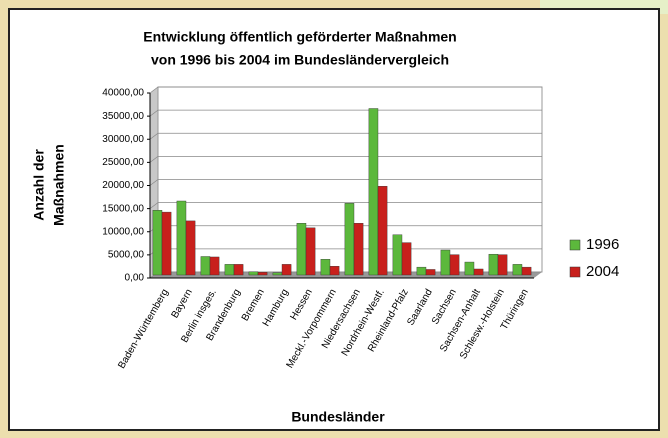 Image resolution: width=668 pixels, height=438 pixels. Describe the element at coordinates (123, 208) in the screenshot. I see `y-tick-label: 15000,00` at that location.